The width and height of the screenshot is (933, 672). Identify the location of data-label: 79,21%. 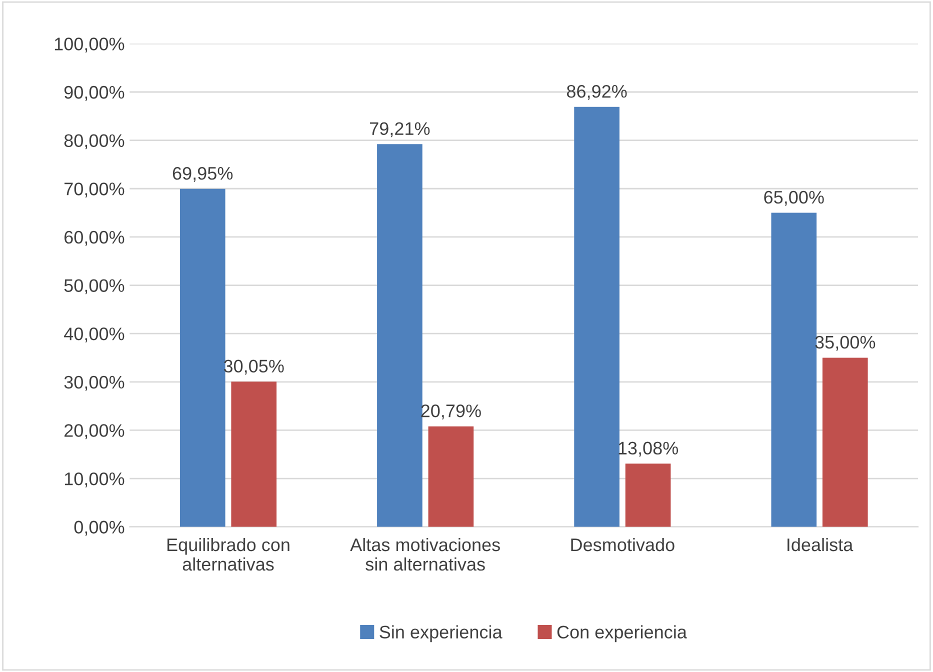
(400, 130).